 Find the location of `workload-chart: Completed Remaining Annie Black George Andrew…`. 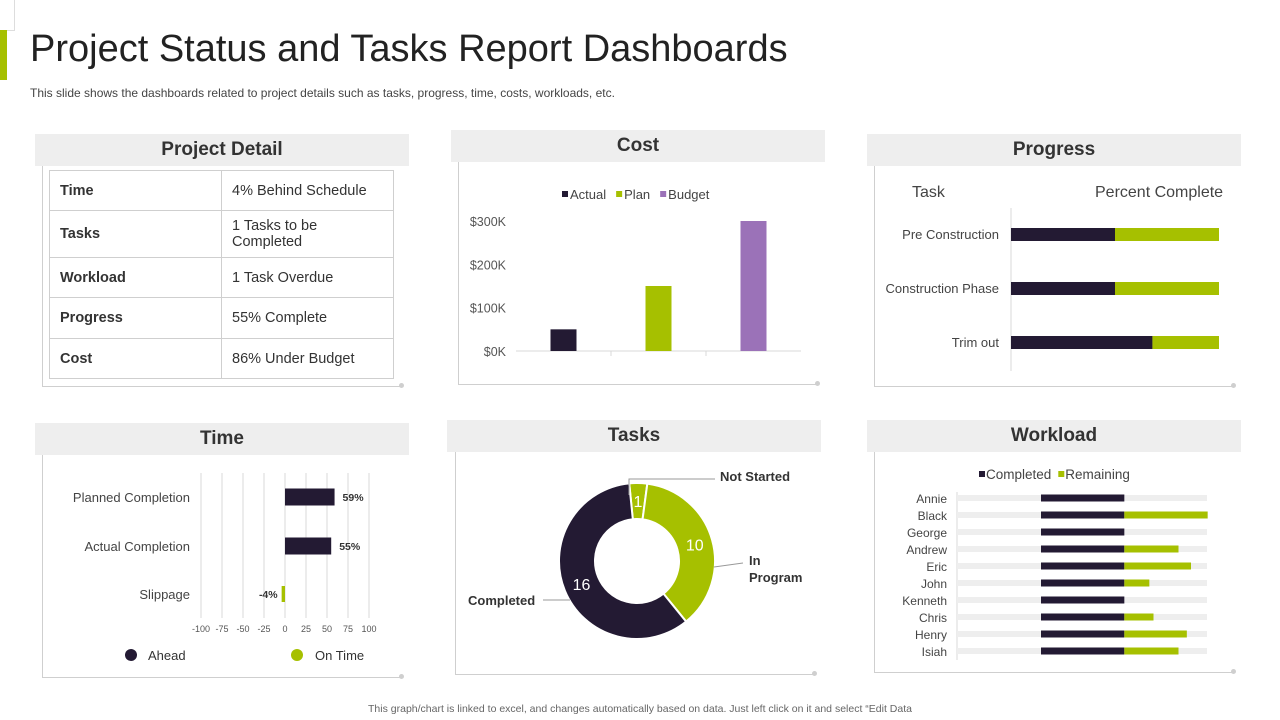

workload-chart: Completed Remaining Annie Black George Andrew… is located at coordinates (1055, 563).